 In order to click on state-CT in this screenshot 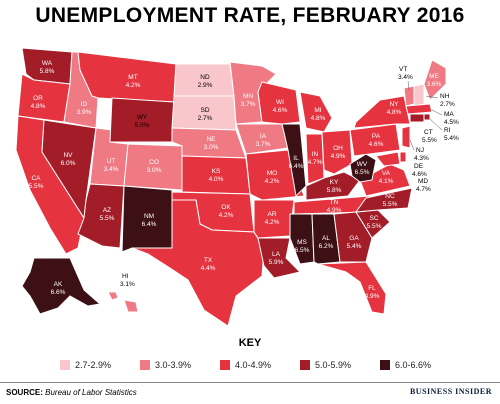, I will do `click(417, 118)`.